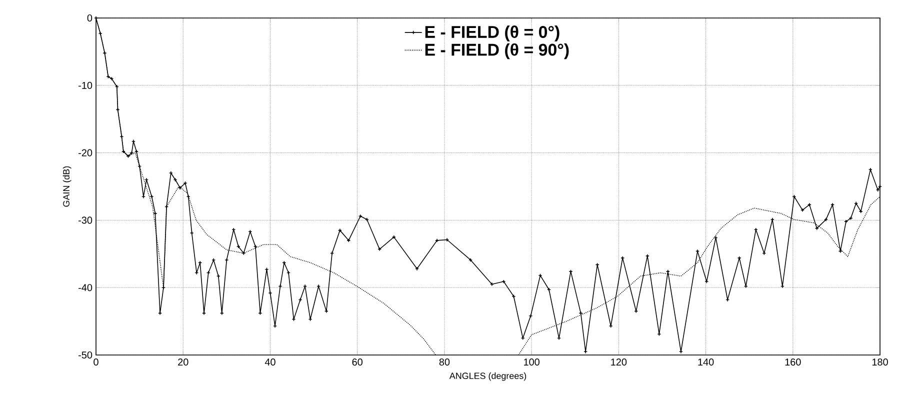 Image resolution: width=900 pixels, height=410 pixels. Describe the element at coordinates (85, 152) in the screenshot. I see `y-tick-label: -20` at that location.